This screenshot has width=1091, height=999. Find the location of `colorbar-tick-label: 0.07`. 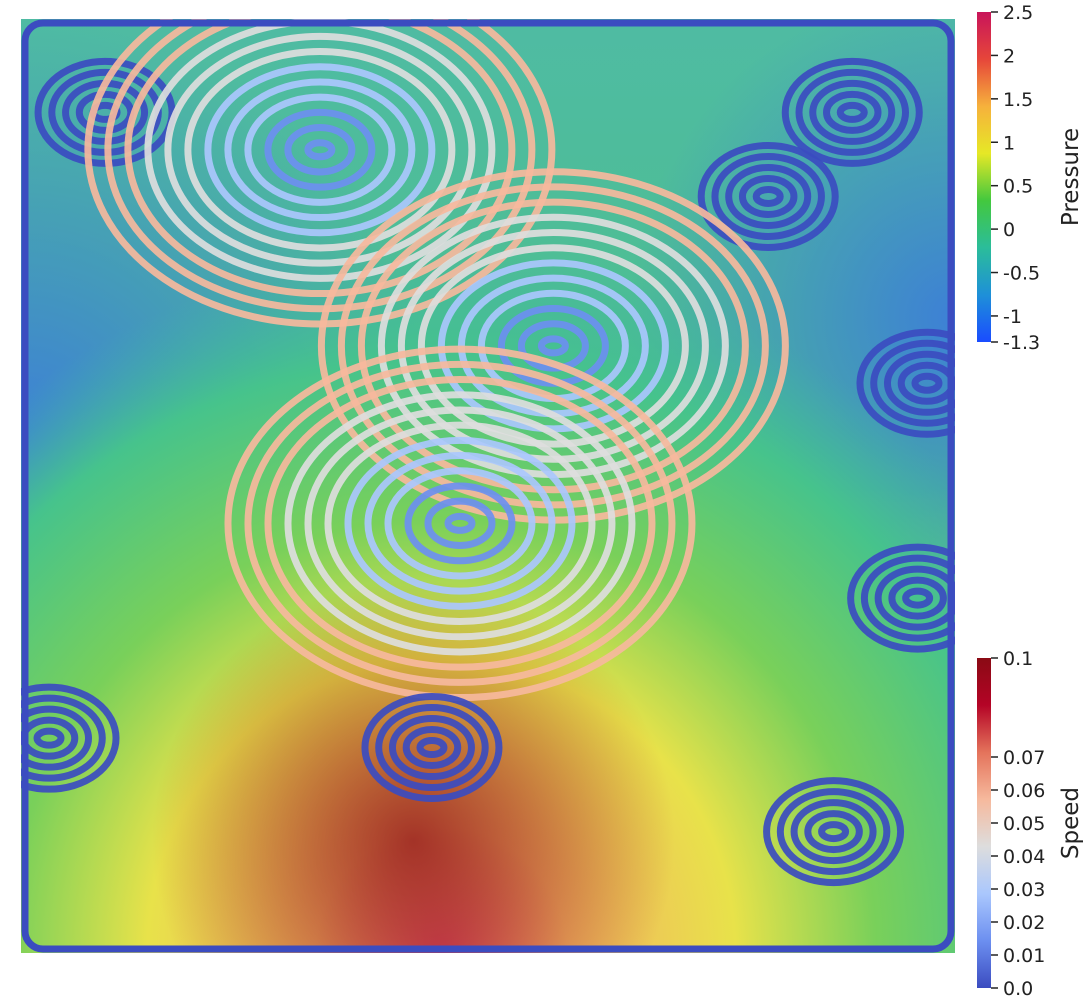

colorbar-tick-label: 0.07 is located at coordinates (1024, 758).